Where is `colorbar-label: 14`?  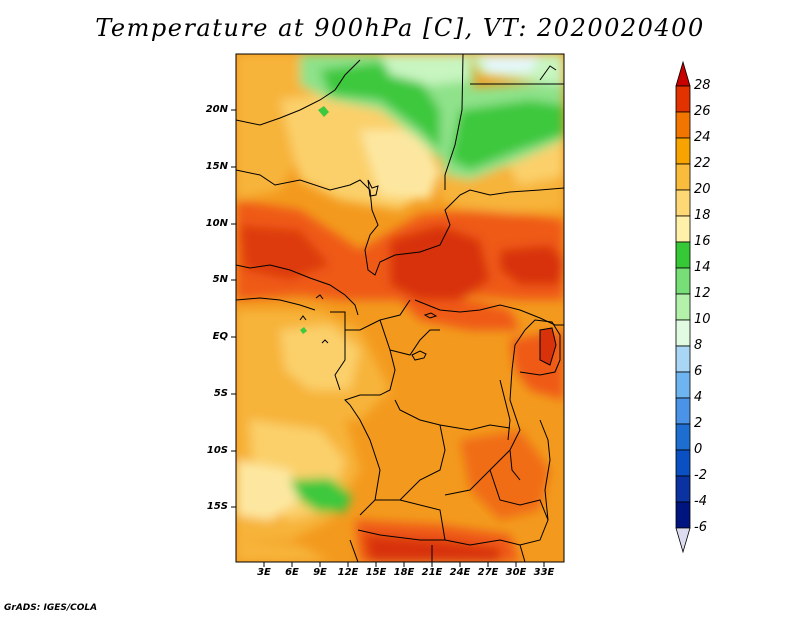
colorbar-label: 14 is located at coordinates (702, 267).